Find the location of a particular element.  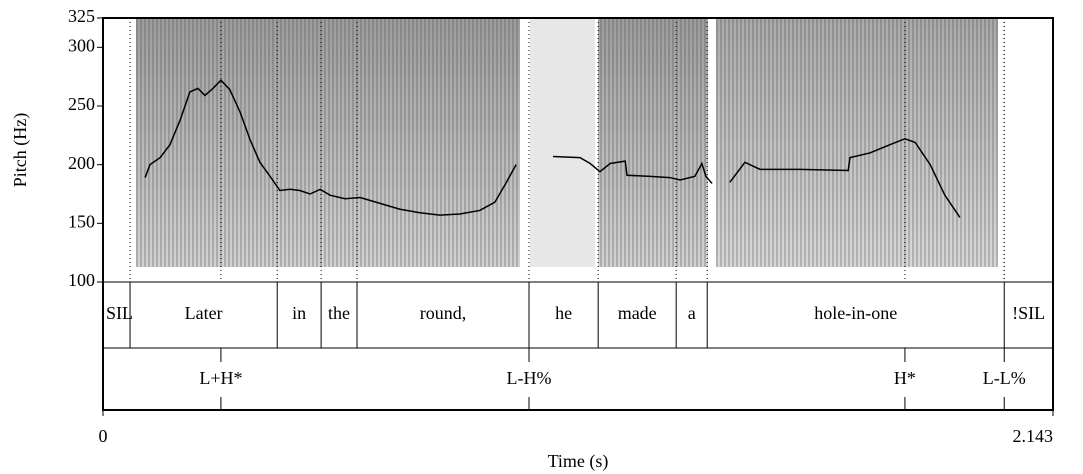

word-label: hole-in-one is located at coordinates (855, 313).